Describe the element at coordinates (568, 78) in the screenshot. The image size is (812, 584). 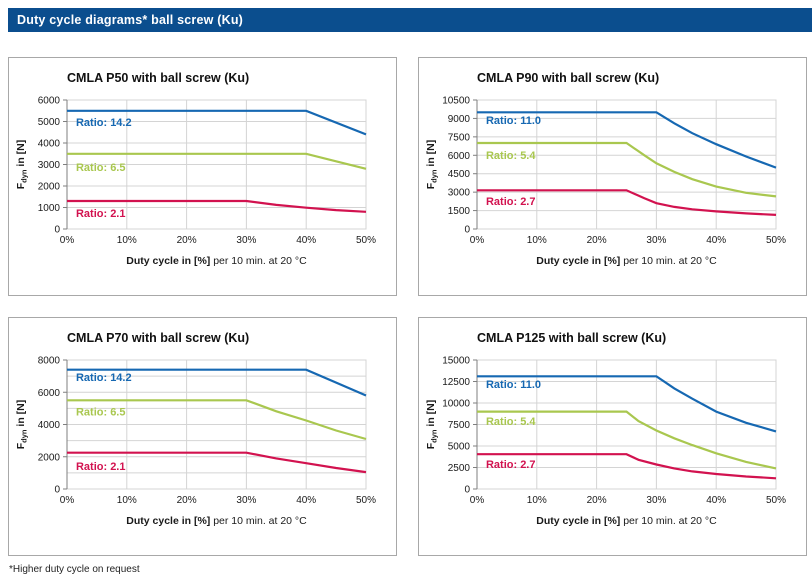
I see `chart-title: CMLA P90 with ball screw (Ku)` at that location.